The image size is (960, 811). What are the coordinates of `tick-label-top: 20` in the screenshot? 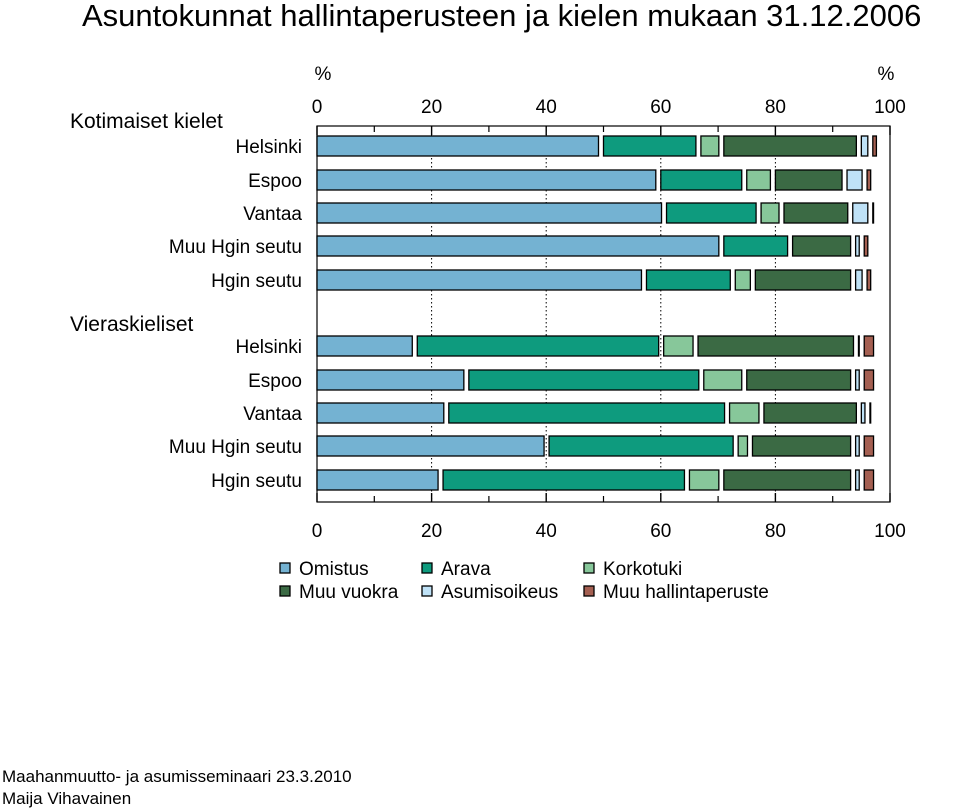 It's located at (431, 107).